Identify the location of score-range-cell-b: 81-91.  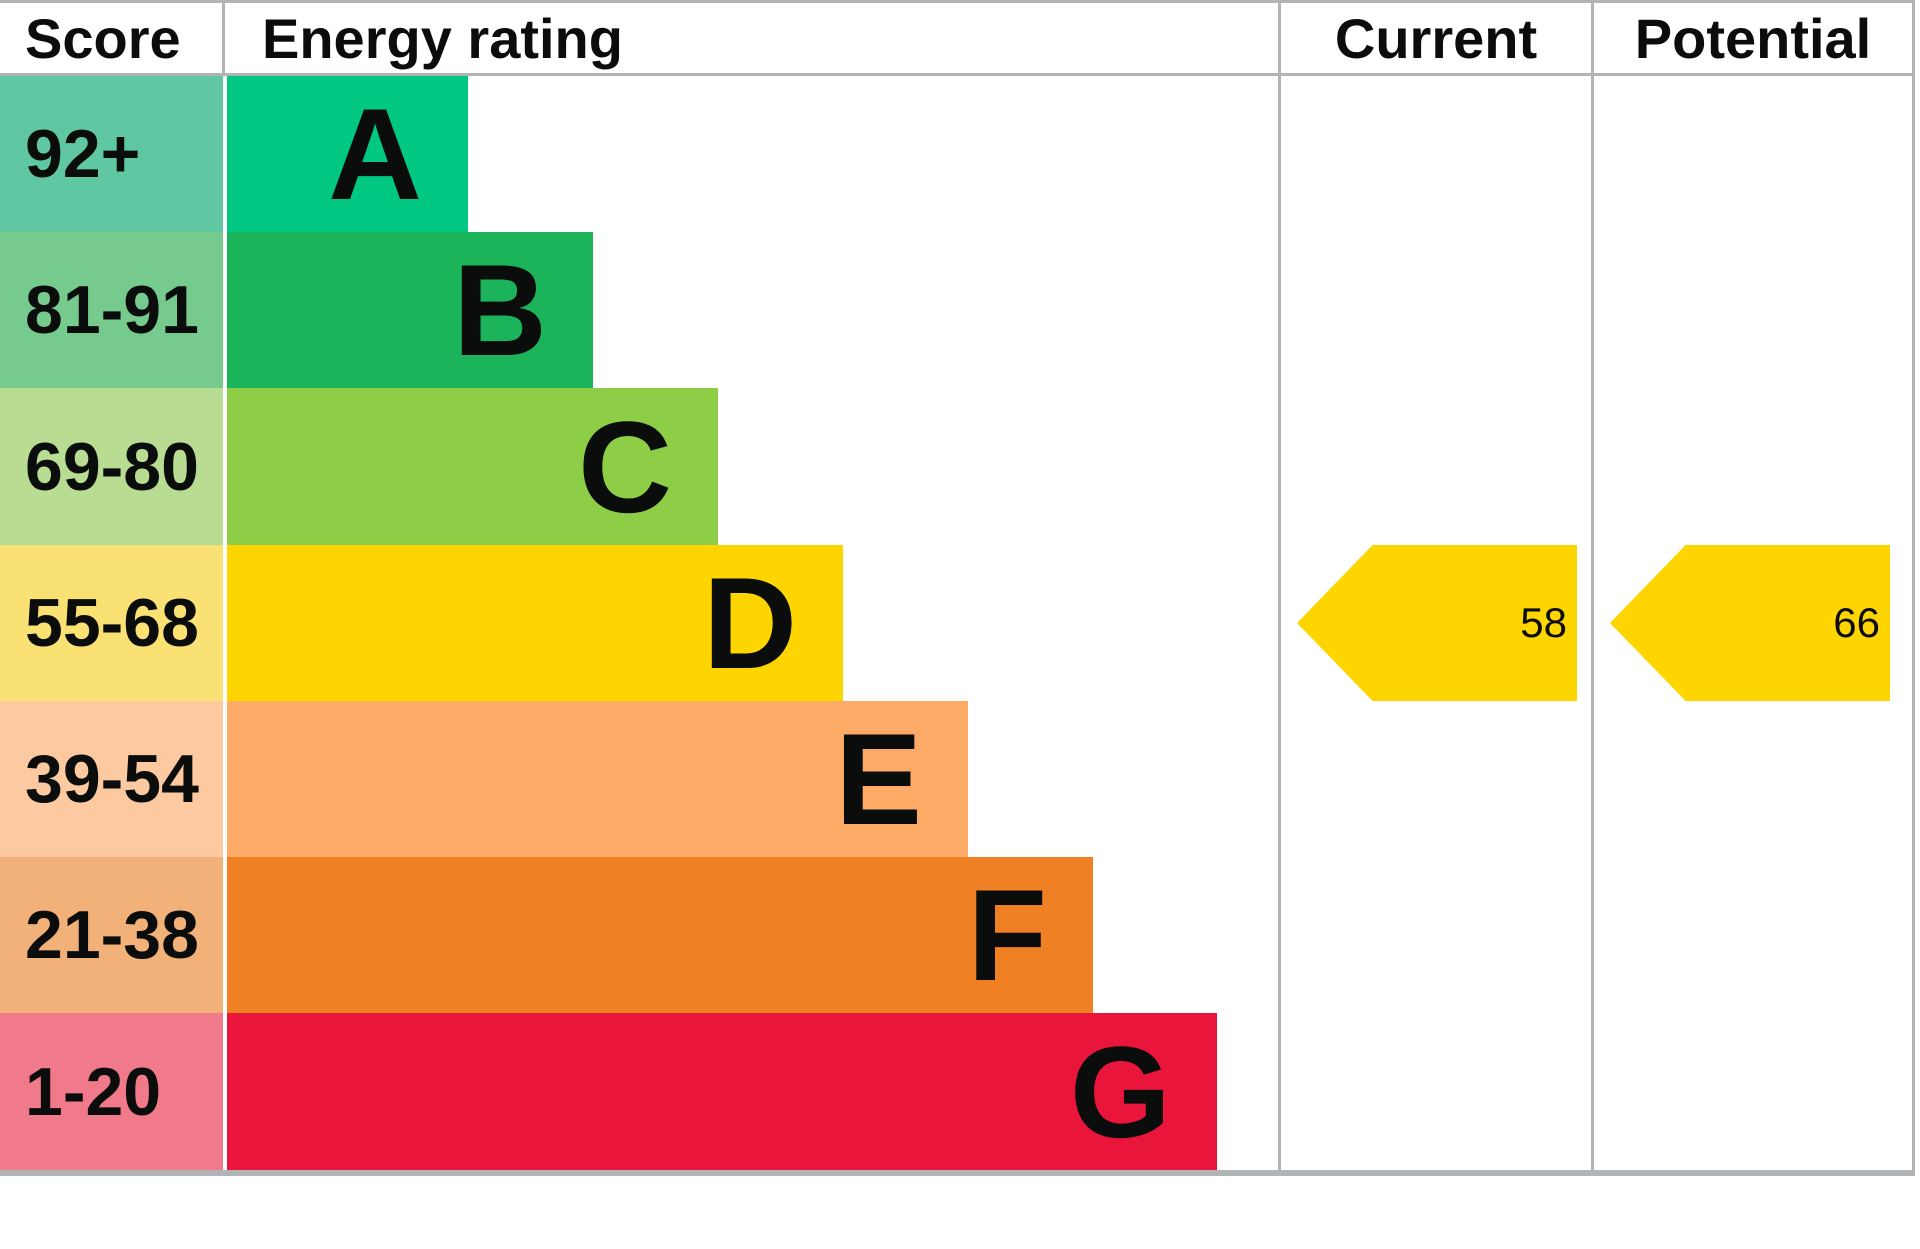
(111, 310).